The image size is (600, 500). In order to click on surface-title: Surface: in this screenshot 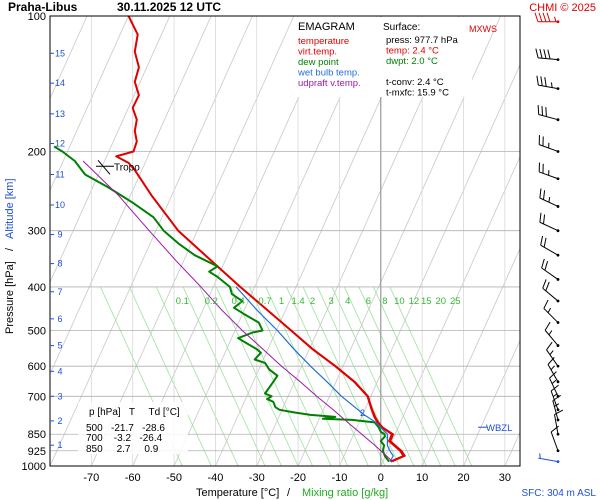, I will do `click(401, 27)`.